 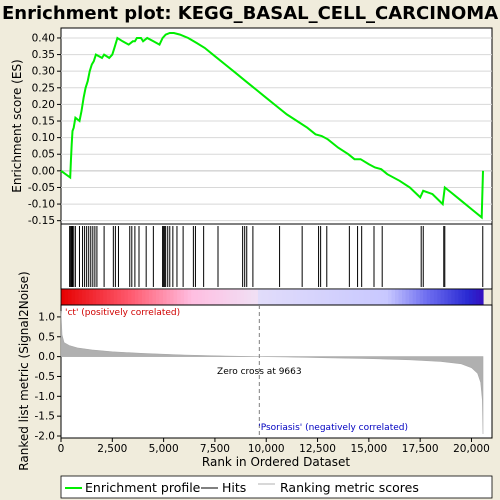 I want to click on ranked-metric-y-axis-label: Ranked list metric (Signal2Noise), so click(x=24, y=370).